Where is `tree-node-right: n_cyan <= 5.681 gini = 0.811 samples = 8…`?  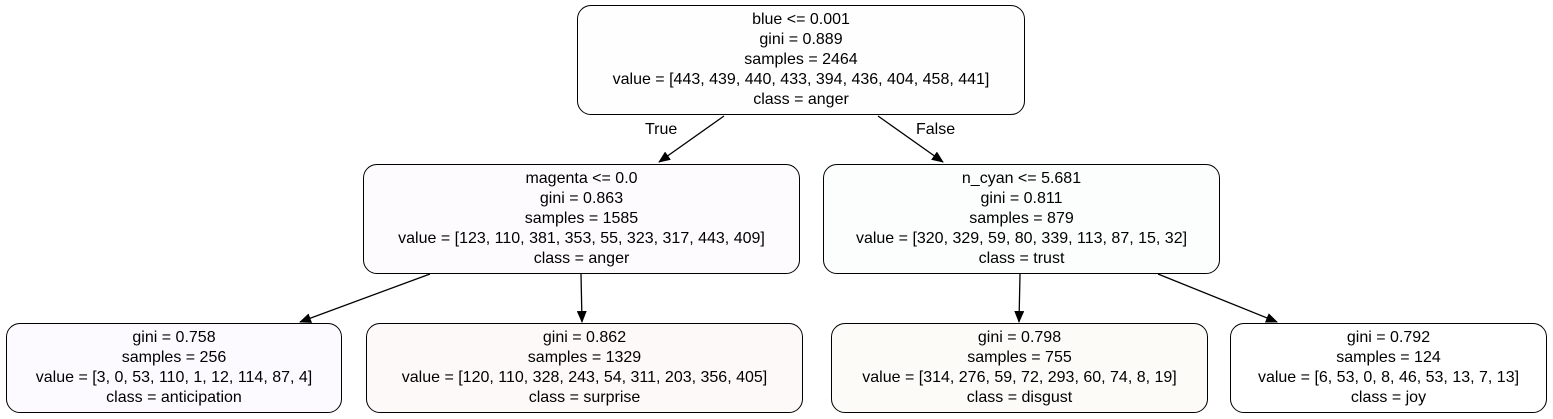 tree-node-right: n_cyan <= 5.681 gini = 0.811 samples = 8… is located at coordinates (1021, 219).